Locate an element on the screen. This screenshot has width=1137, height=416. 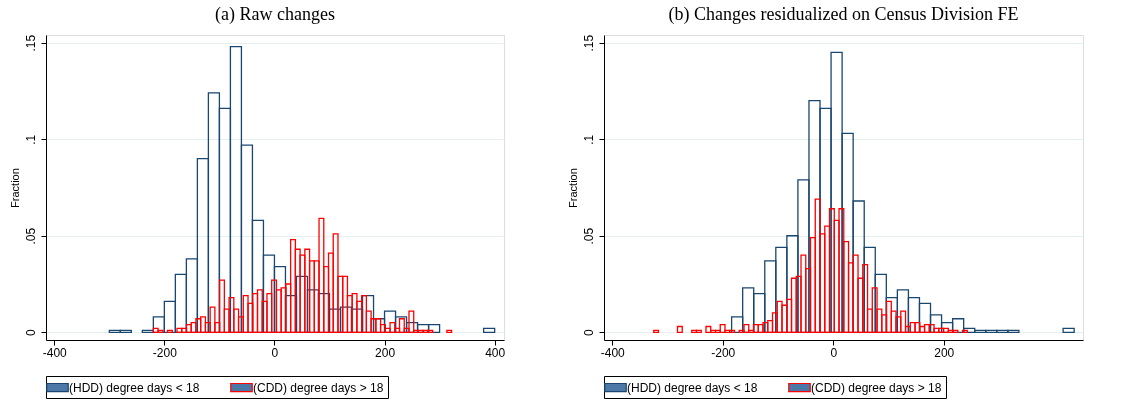
x-tick-label: 400 is located at coordinates (495, 352).